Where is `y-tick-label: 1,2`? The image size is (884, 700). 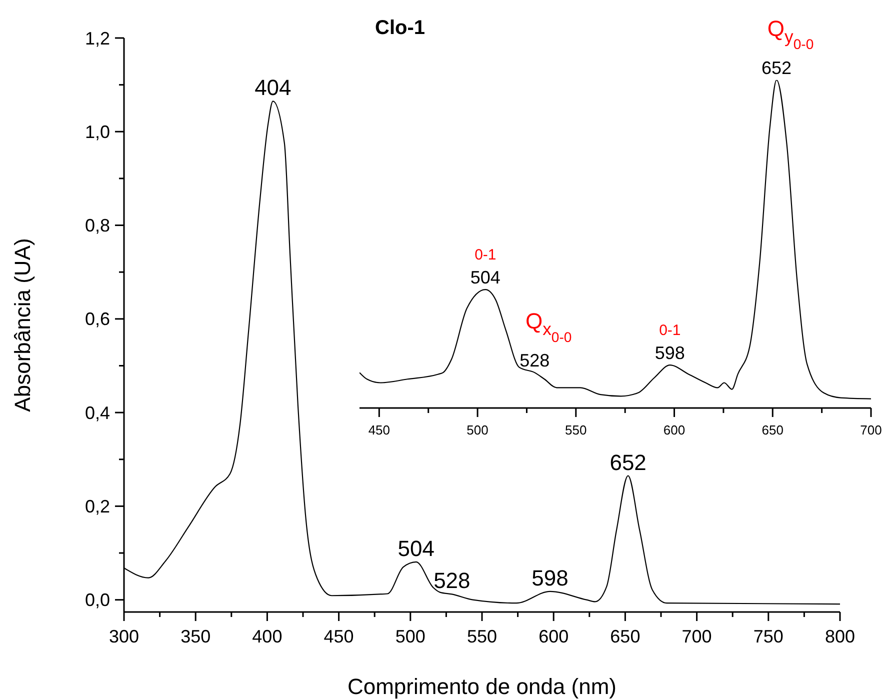 y-tick-label: 1,2 is located at coordinates (97, 38).